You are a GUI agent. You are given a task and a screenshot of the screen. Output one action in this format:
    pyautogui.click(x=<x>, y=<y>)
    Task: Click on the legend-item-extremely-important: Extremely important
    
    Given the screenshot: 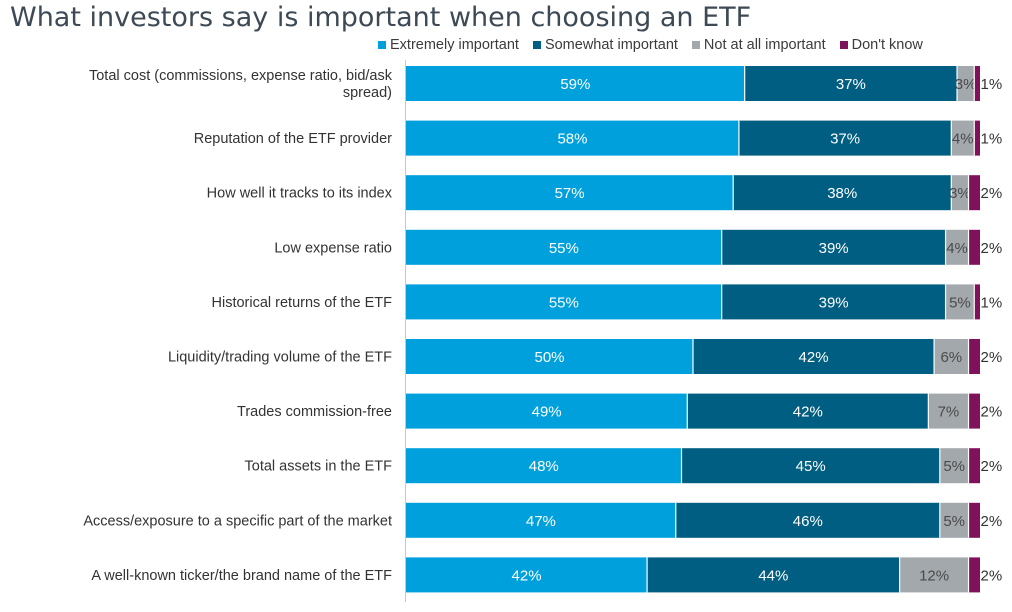 What is the action you would take?
    pyautogui.click(x=448, y=45)
    